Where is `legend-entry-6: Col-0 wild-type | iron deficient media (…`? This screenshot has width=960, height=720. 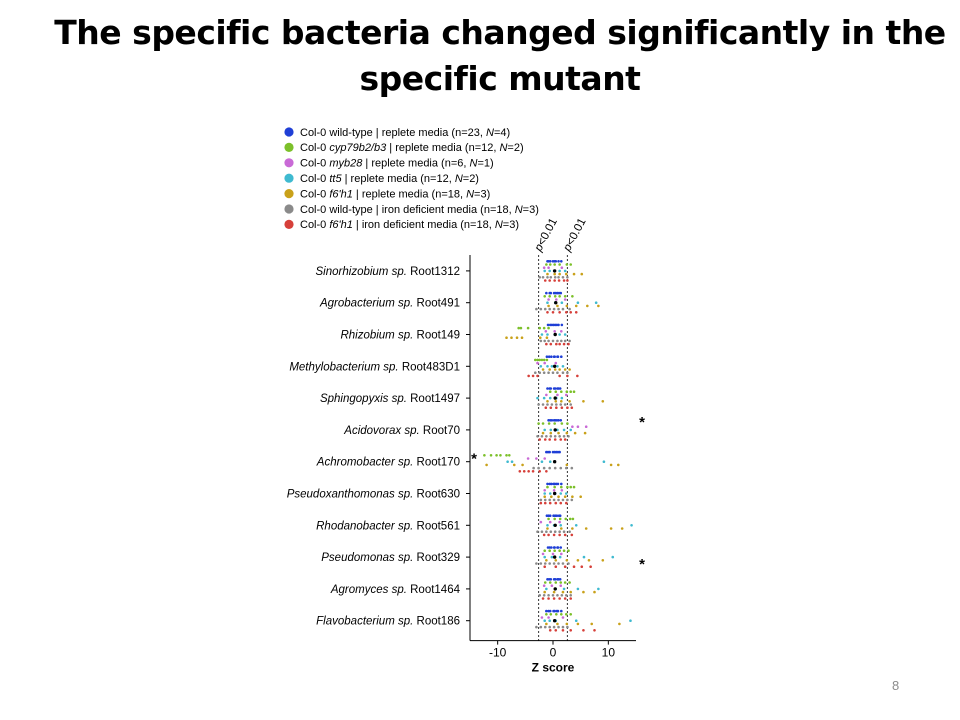
legend-entry-6: Col-0 wild-type | iron deficient media (… is located at coordinates (419, 210).